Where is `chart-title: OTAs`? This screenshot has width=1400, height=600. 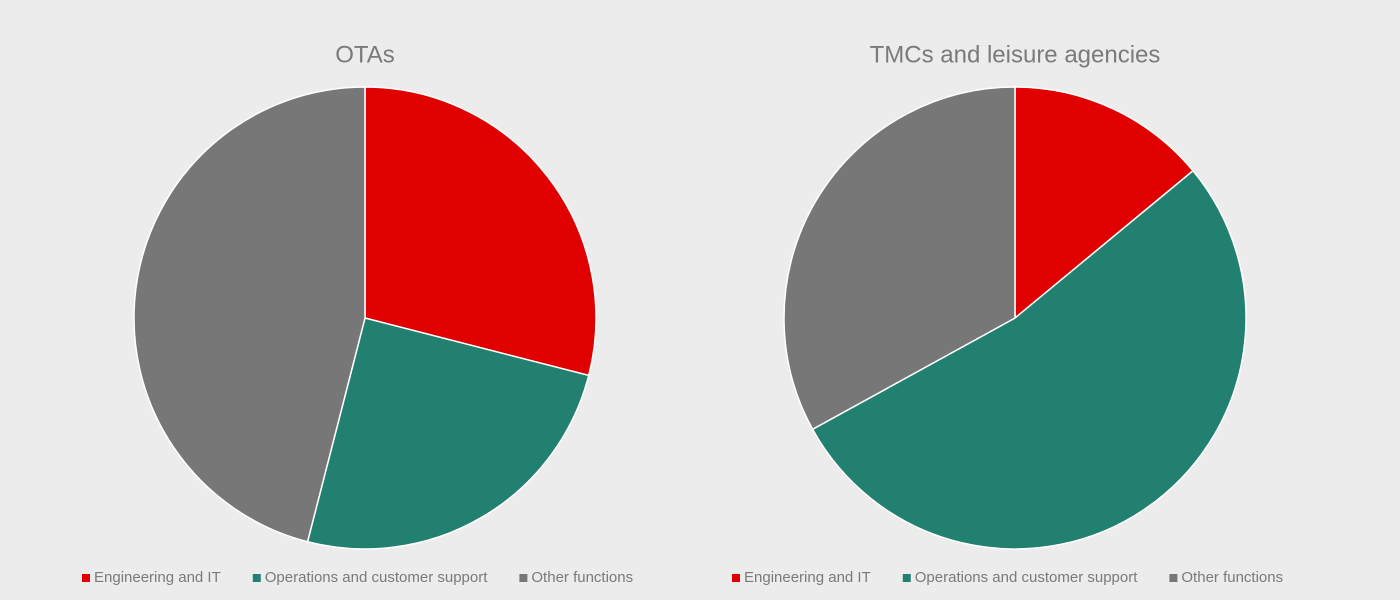
chart-title: OTAs is located at coordinates (365, 54).